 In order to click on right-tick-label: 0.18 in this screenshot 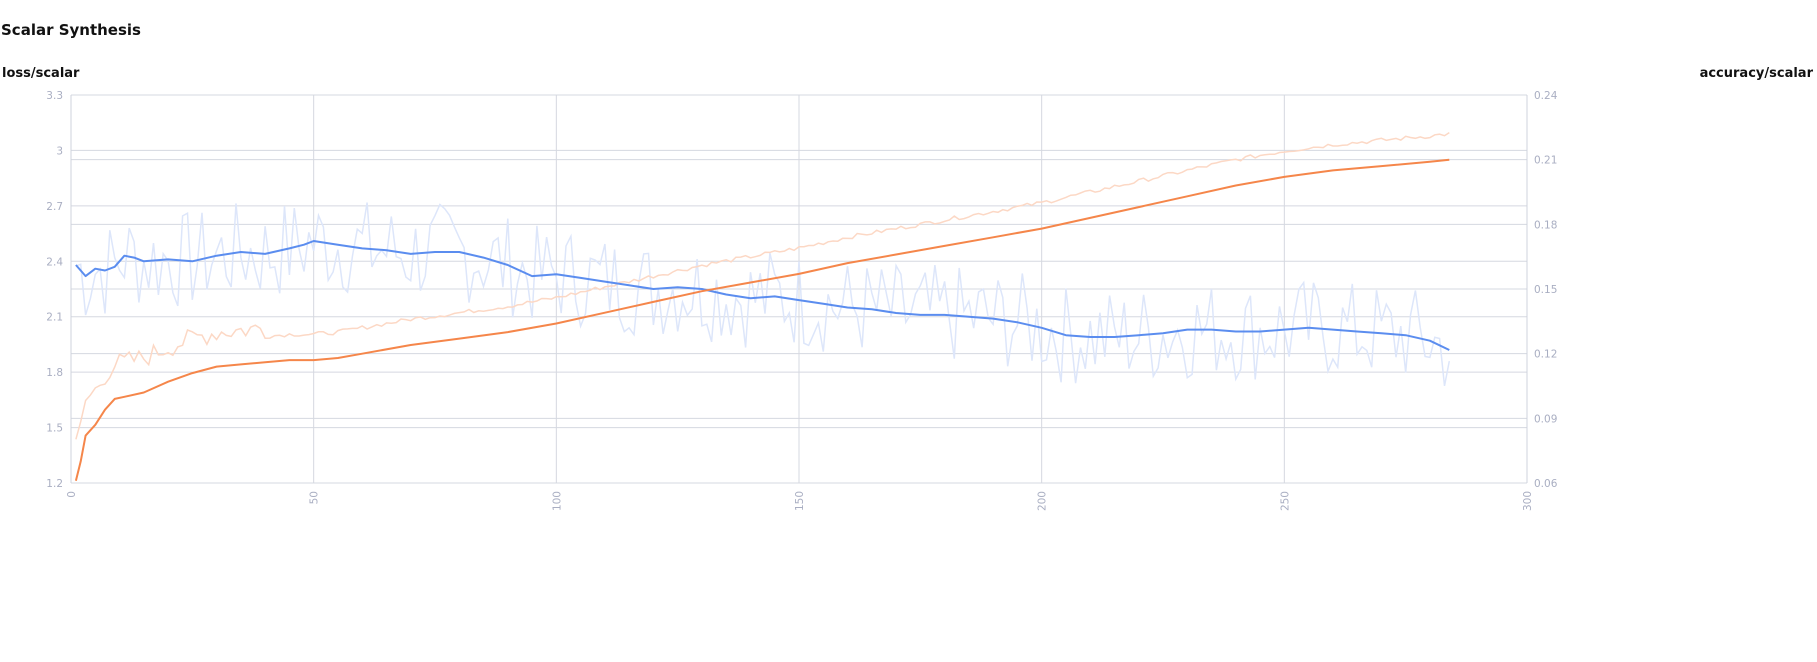, I will do `click(1545, 225)`.